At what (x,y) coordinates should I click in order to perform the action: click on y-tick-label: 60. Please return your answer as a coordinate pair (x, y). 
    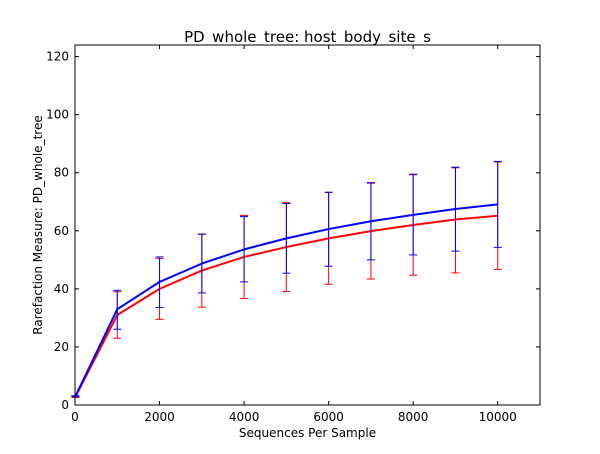
    Looking at the image, I should click on (61, 231).